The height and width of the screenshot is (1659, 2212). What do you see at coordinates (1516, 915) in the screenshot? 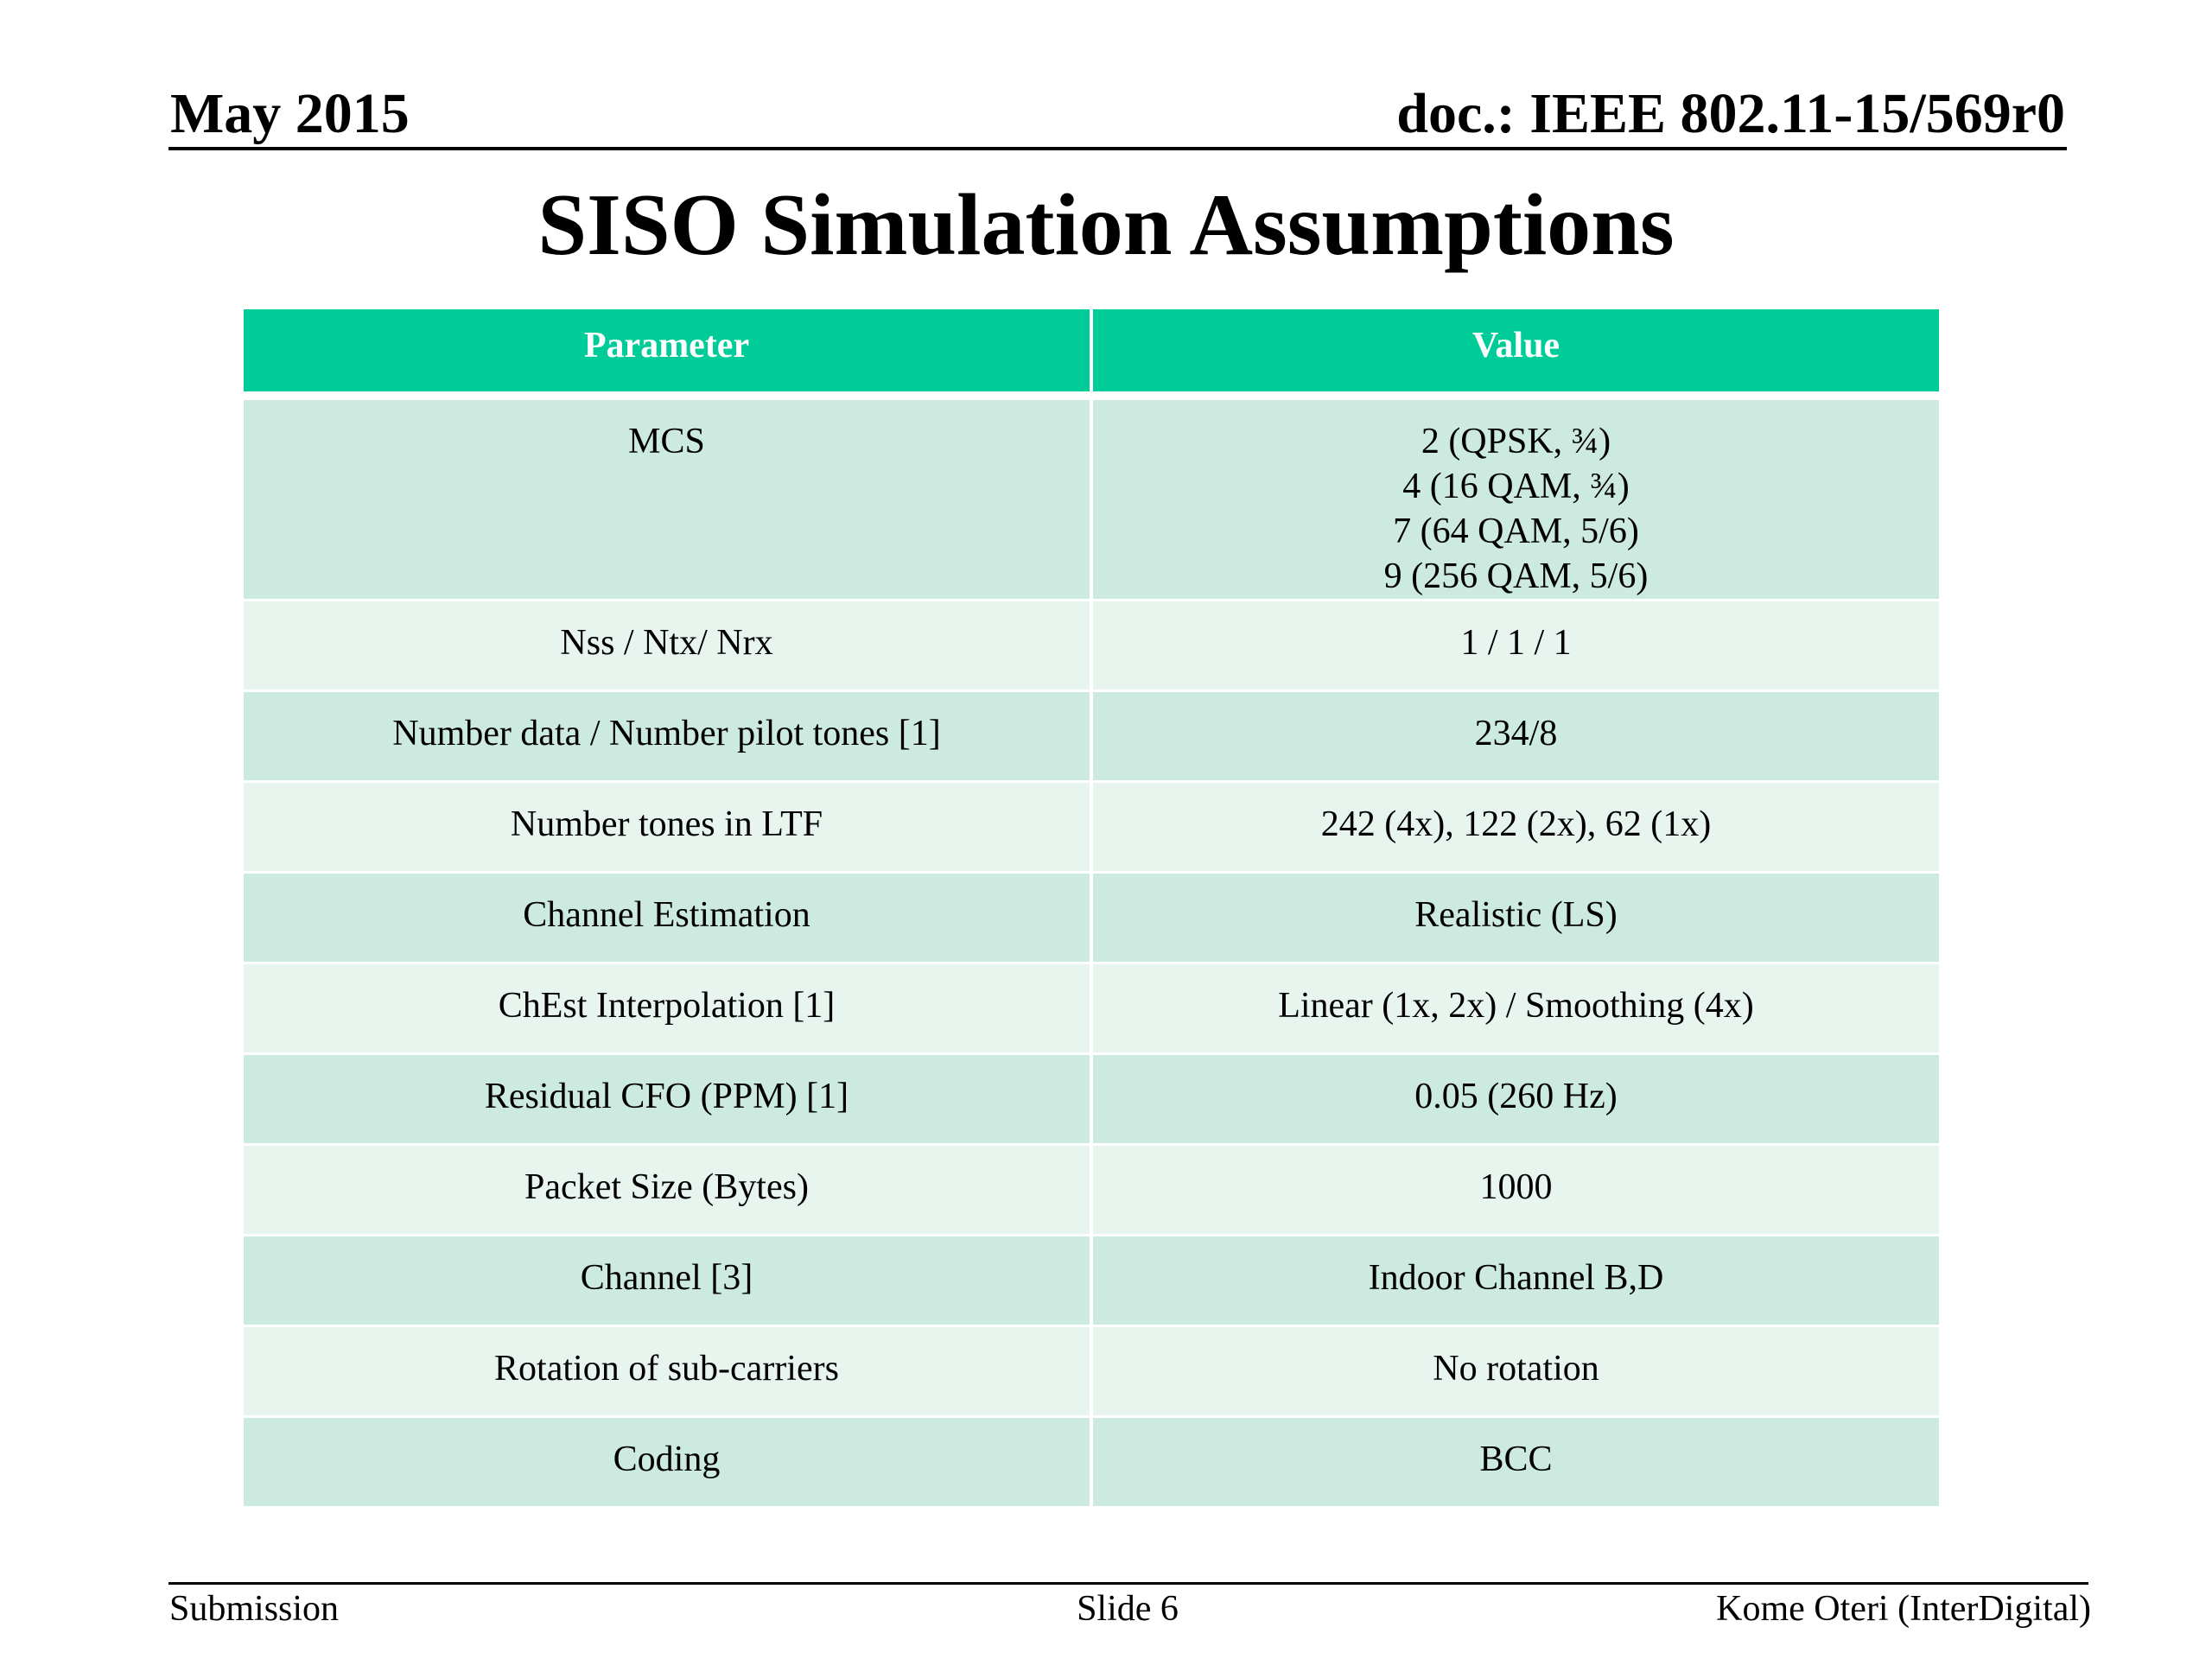
I see `value-line: Realistic (LS)` at bounding box center [1516, 915].